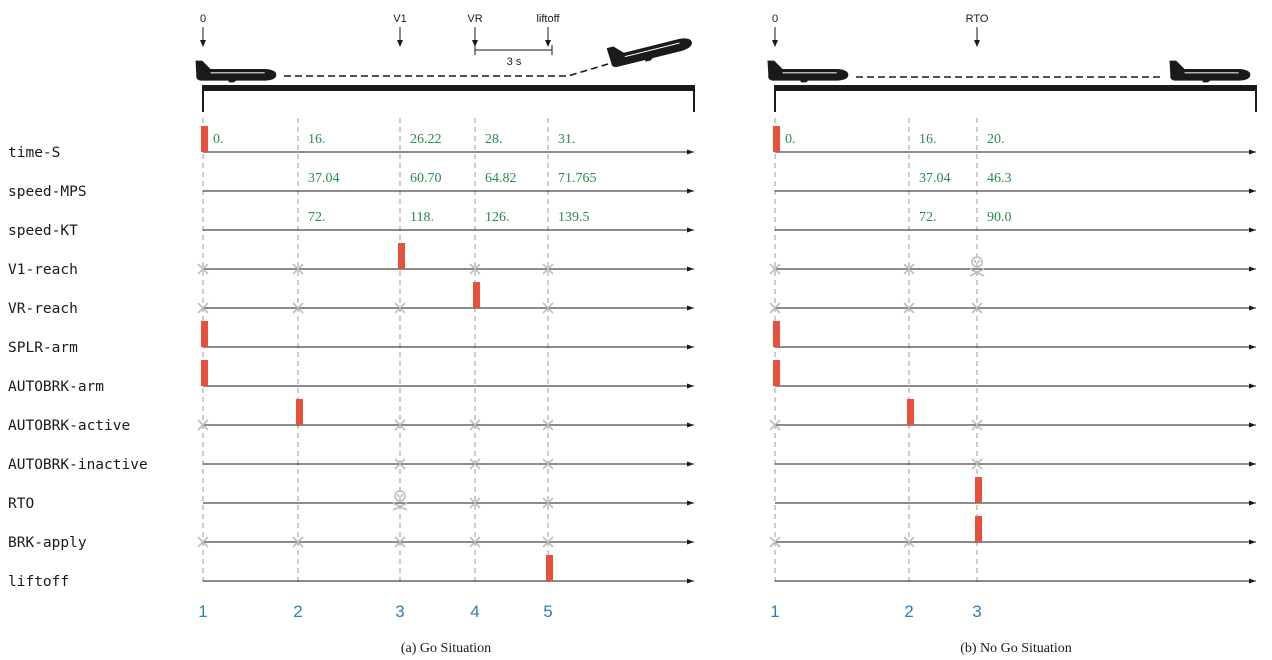 This screenshot has height=660, width=1272. Describe the element at coordinates (474, 19) in the screenshot. I see `svg-text: VR` at that location.